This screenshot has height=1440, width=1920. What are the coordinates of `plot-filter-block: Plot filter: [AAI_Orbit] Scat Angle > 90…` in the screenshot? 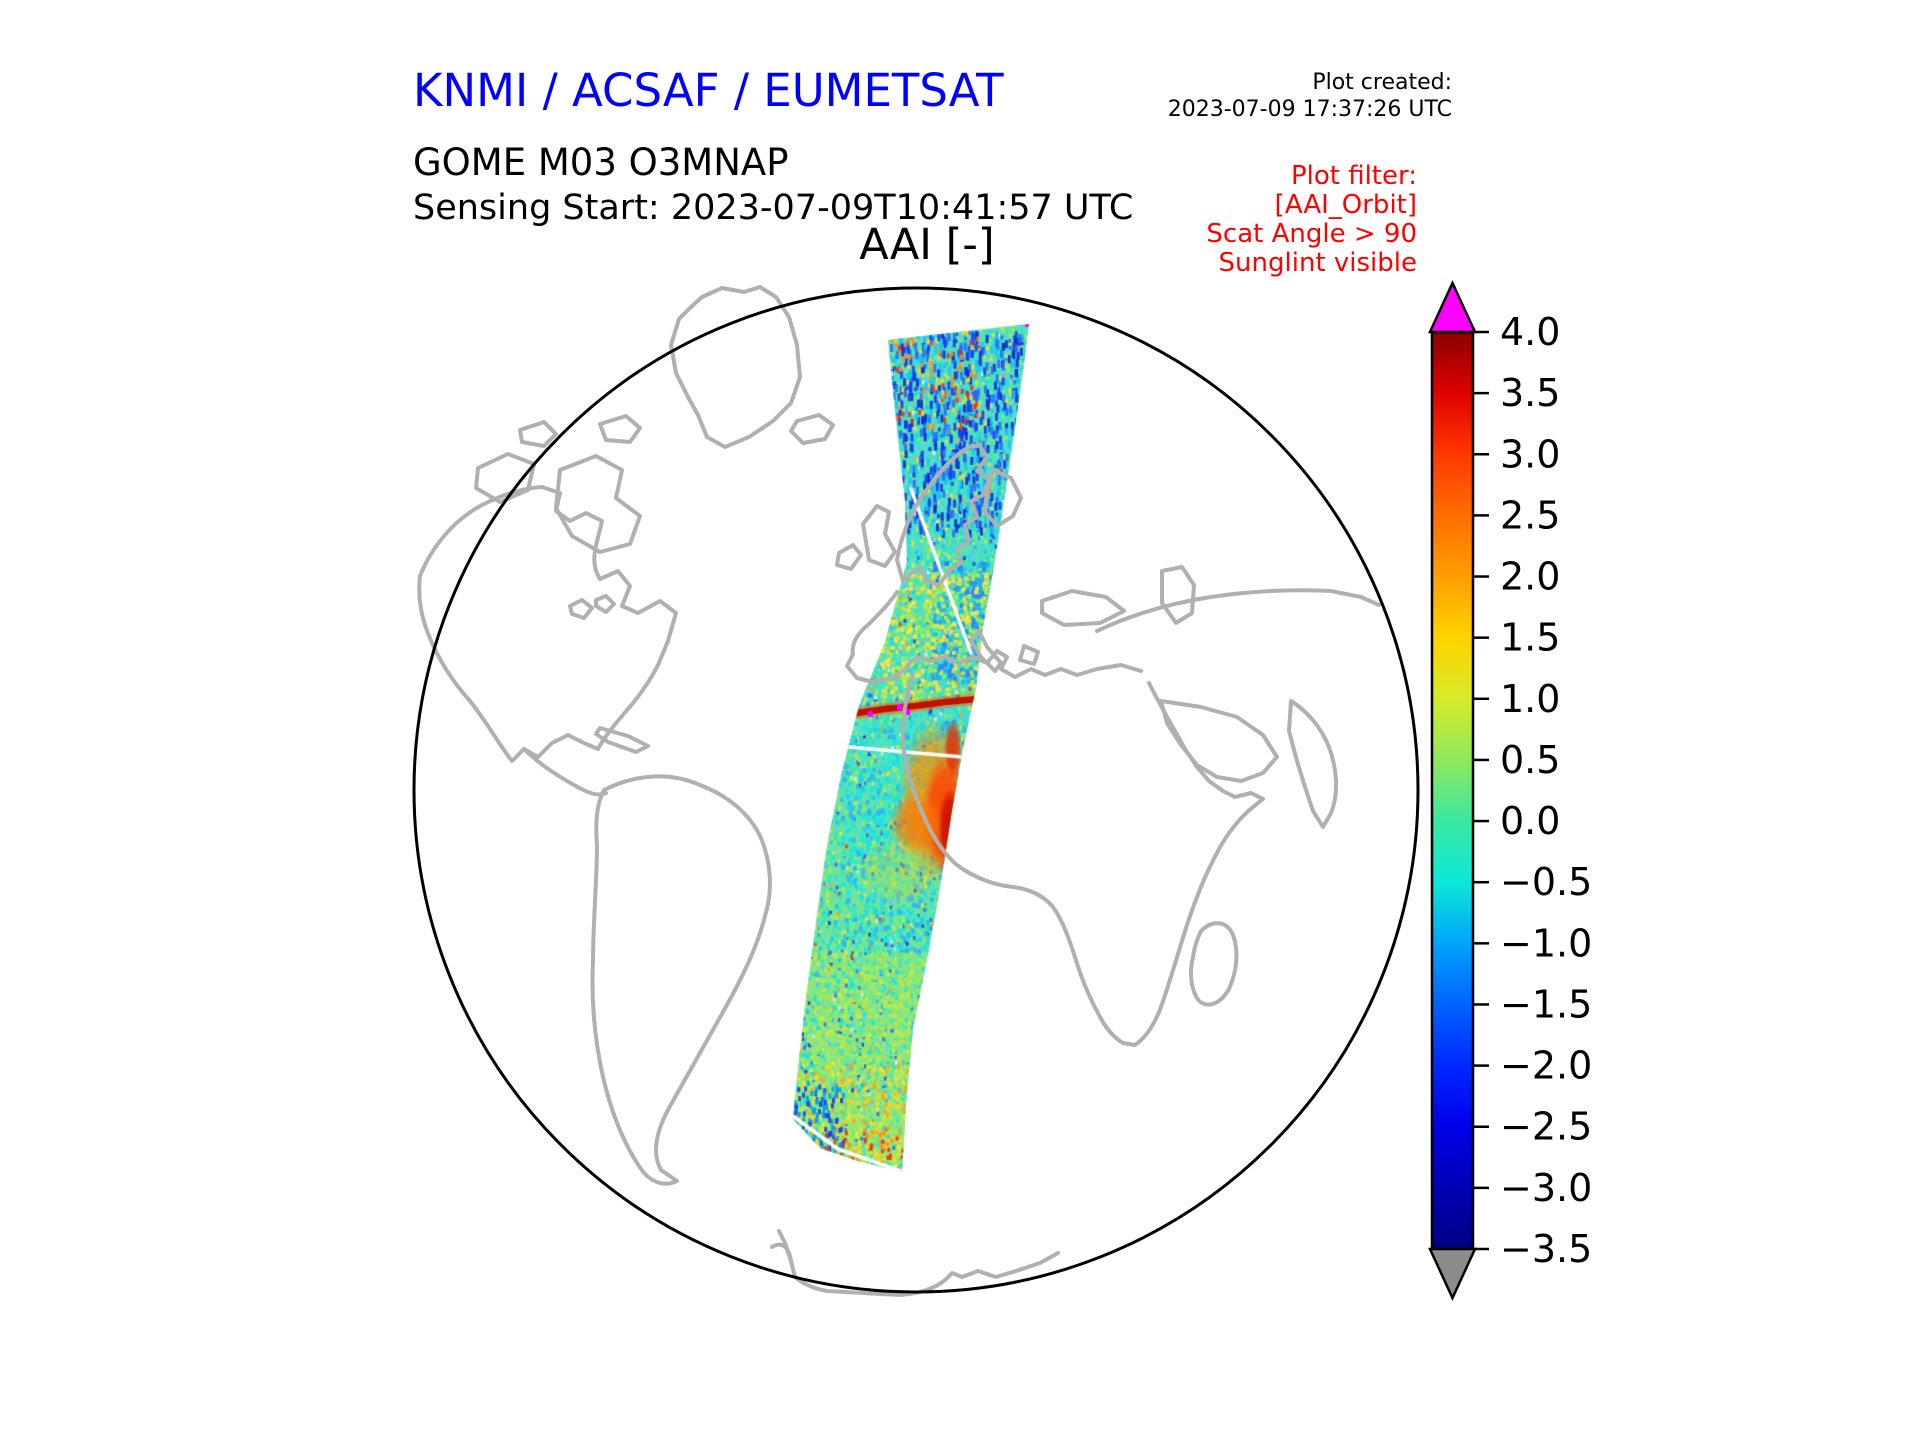 It's located at (1311, 220).